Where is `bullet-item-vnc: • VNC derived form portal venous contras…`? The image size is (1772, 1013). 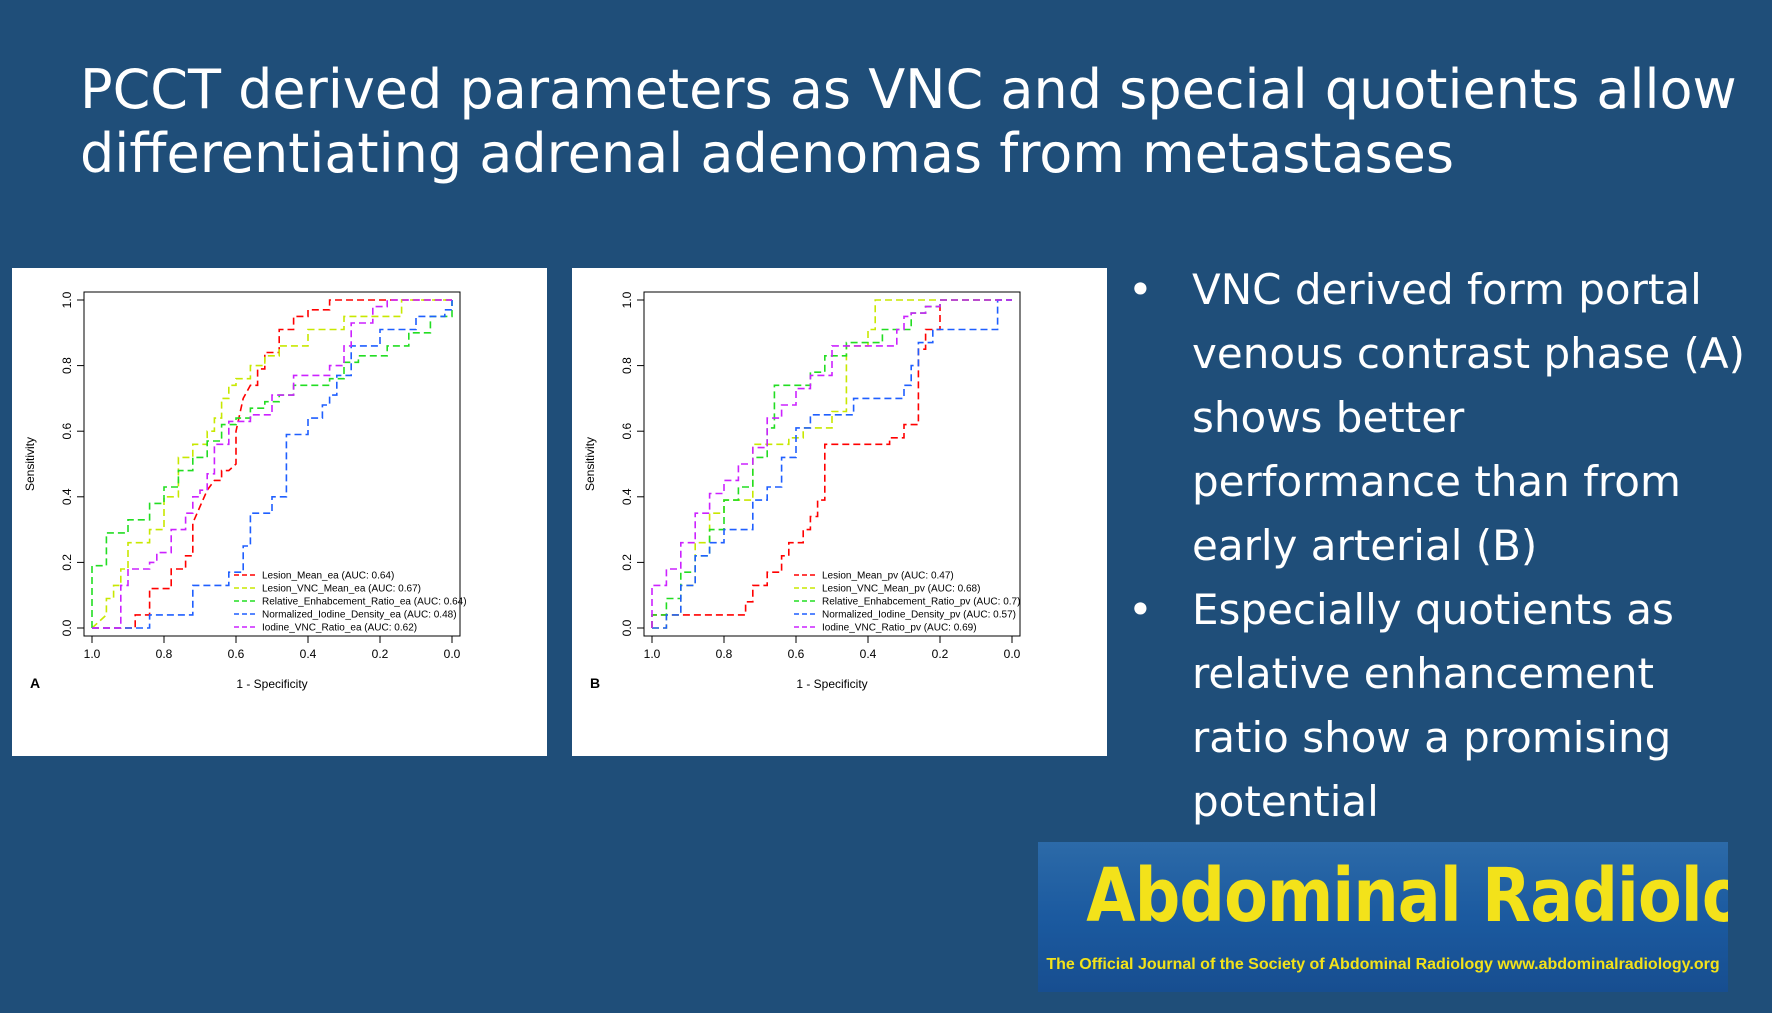 bullet-item-vnc: • VNC derived form portal venous contras… is located at coordinates (1448, 418).